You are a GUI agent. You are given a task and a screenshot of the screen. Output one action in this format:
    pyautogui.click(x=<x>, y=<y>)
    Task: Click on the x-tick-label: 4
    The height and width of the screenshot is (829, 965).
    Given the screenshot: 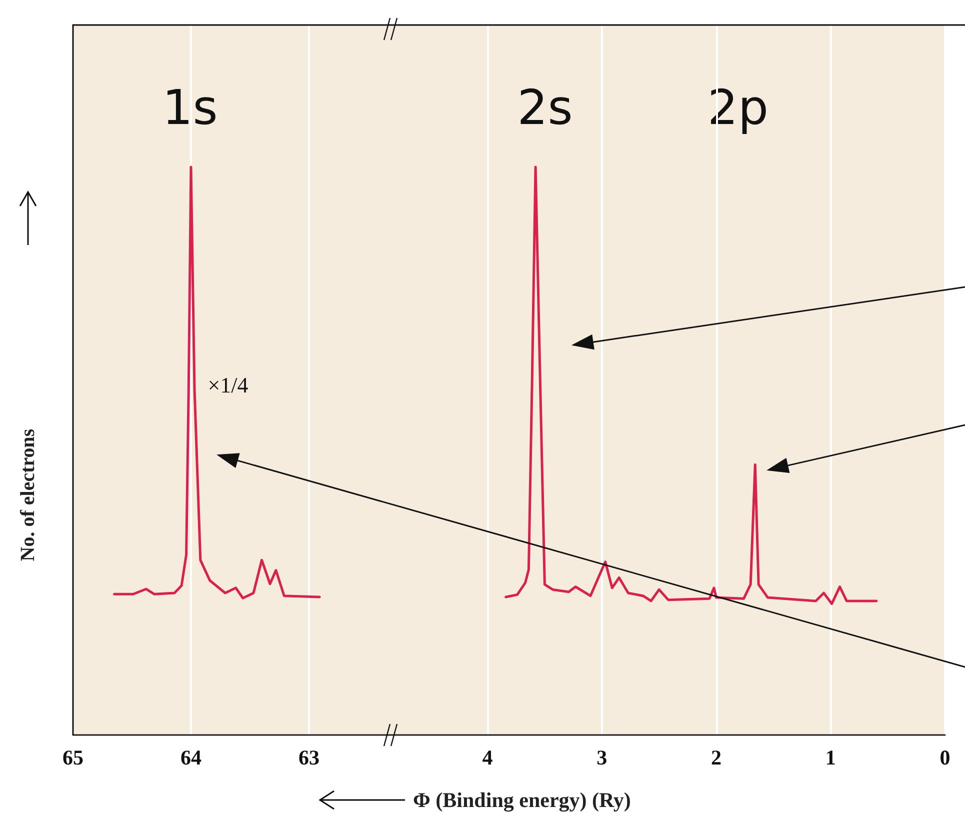 What is the action you would take?
    pyautogui.click(x=488, y=758)
    